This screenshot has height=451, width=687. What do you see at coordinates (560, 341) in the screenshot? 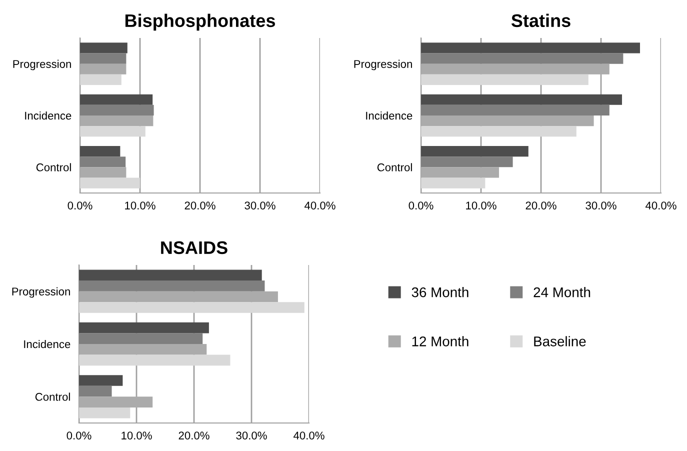
I see `legend-label: Baseline` at bounding box center [560, 341].